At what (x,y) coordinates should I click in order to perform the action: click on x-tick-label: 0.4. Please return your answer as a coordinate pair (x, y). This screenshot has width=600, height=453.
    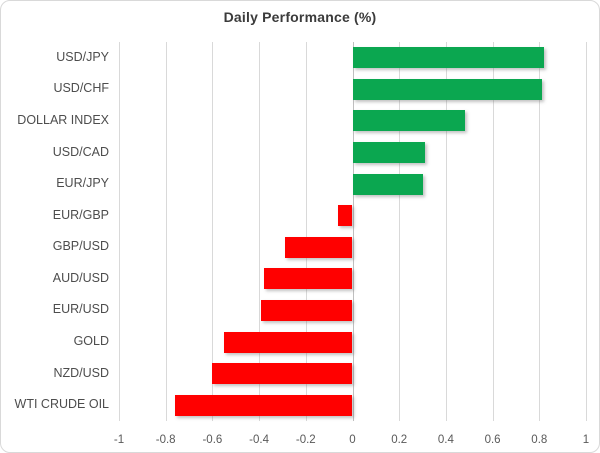
    Looking at the image, I should click on (445, 440).